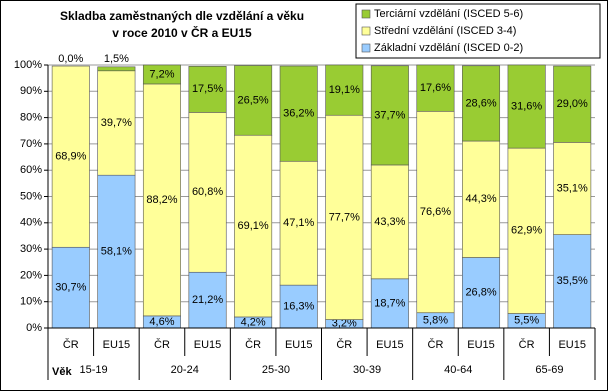 Image resolution: width=608 pixels, height=391 pixels. I want to click on y-tick-label: 60%, so click(31, 170).